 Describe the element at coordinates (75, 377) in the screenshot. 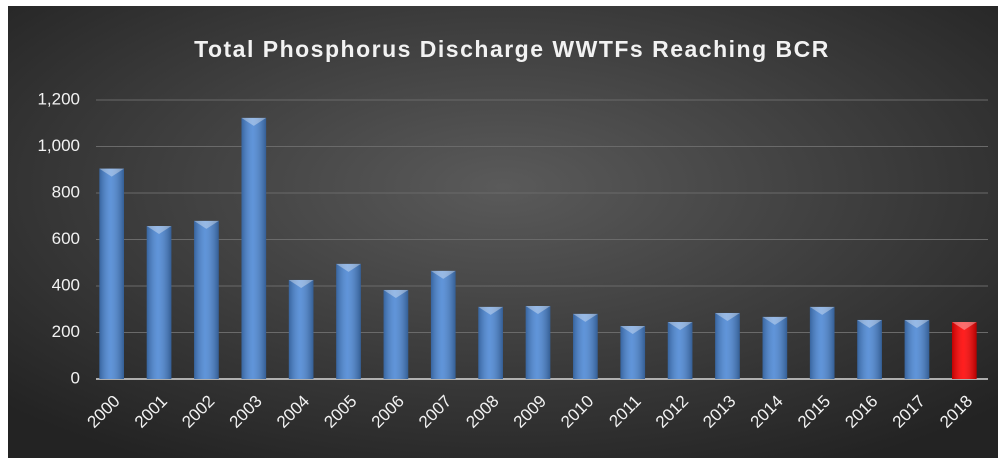

I see `y-tick-label: 0` at that location.